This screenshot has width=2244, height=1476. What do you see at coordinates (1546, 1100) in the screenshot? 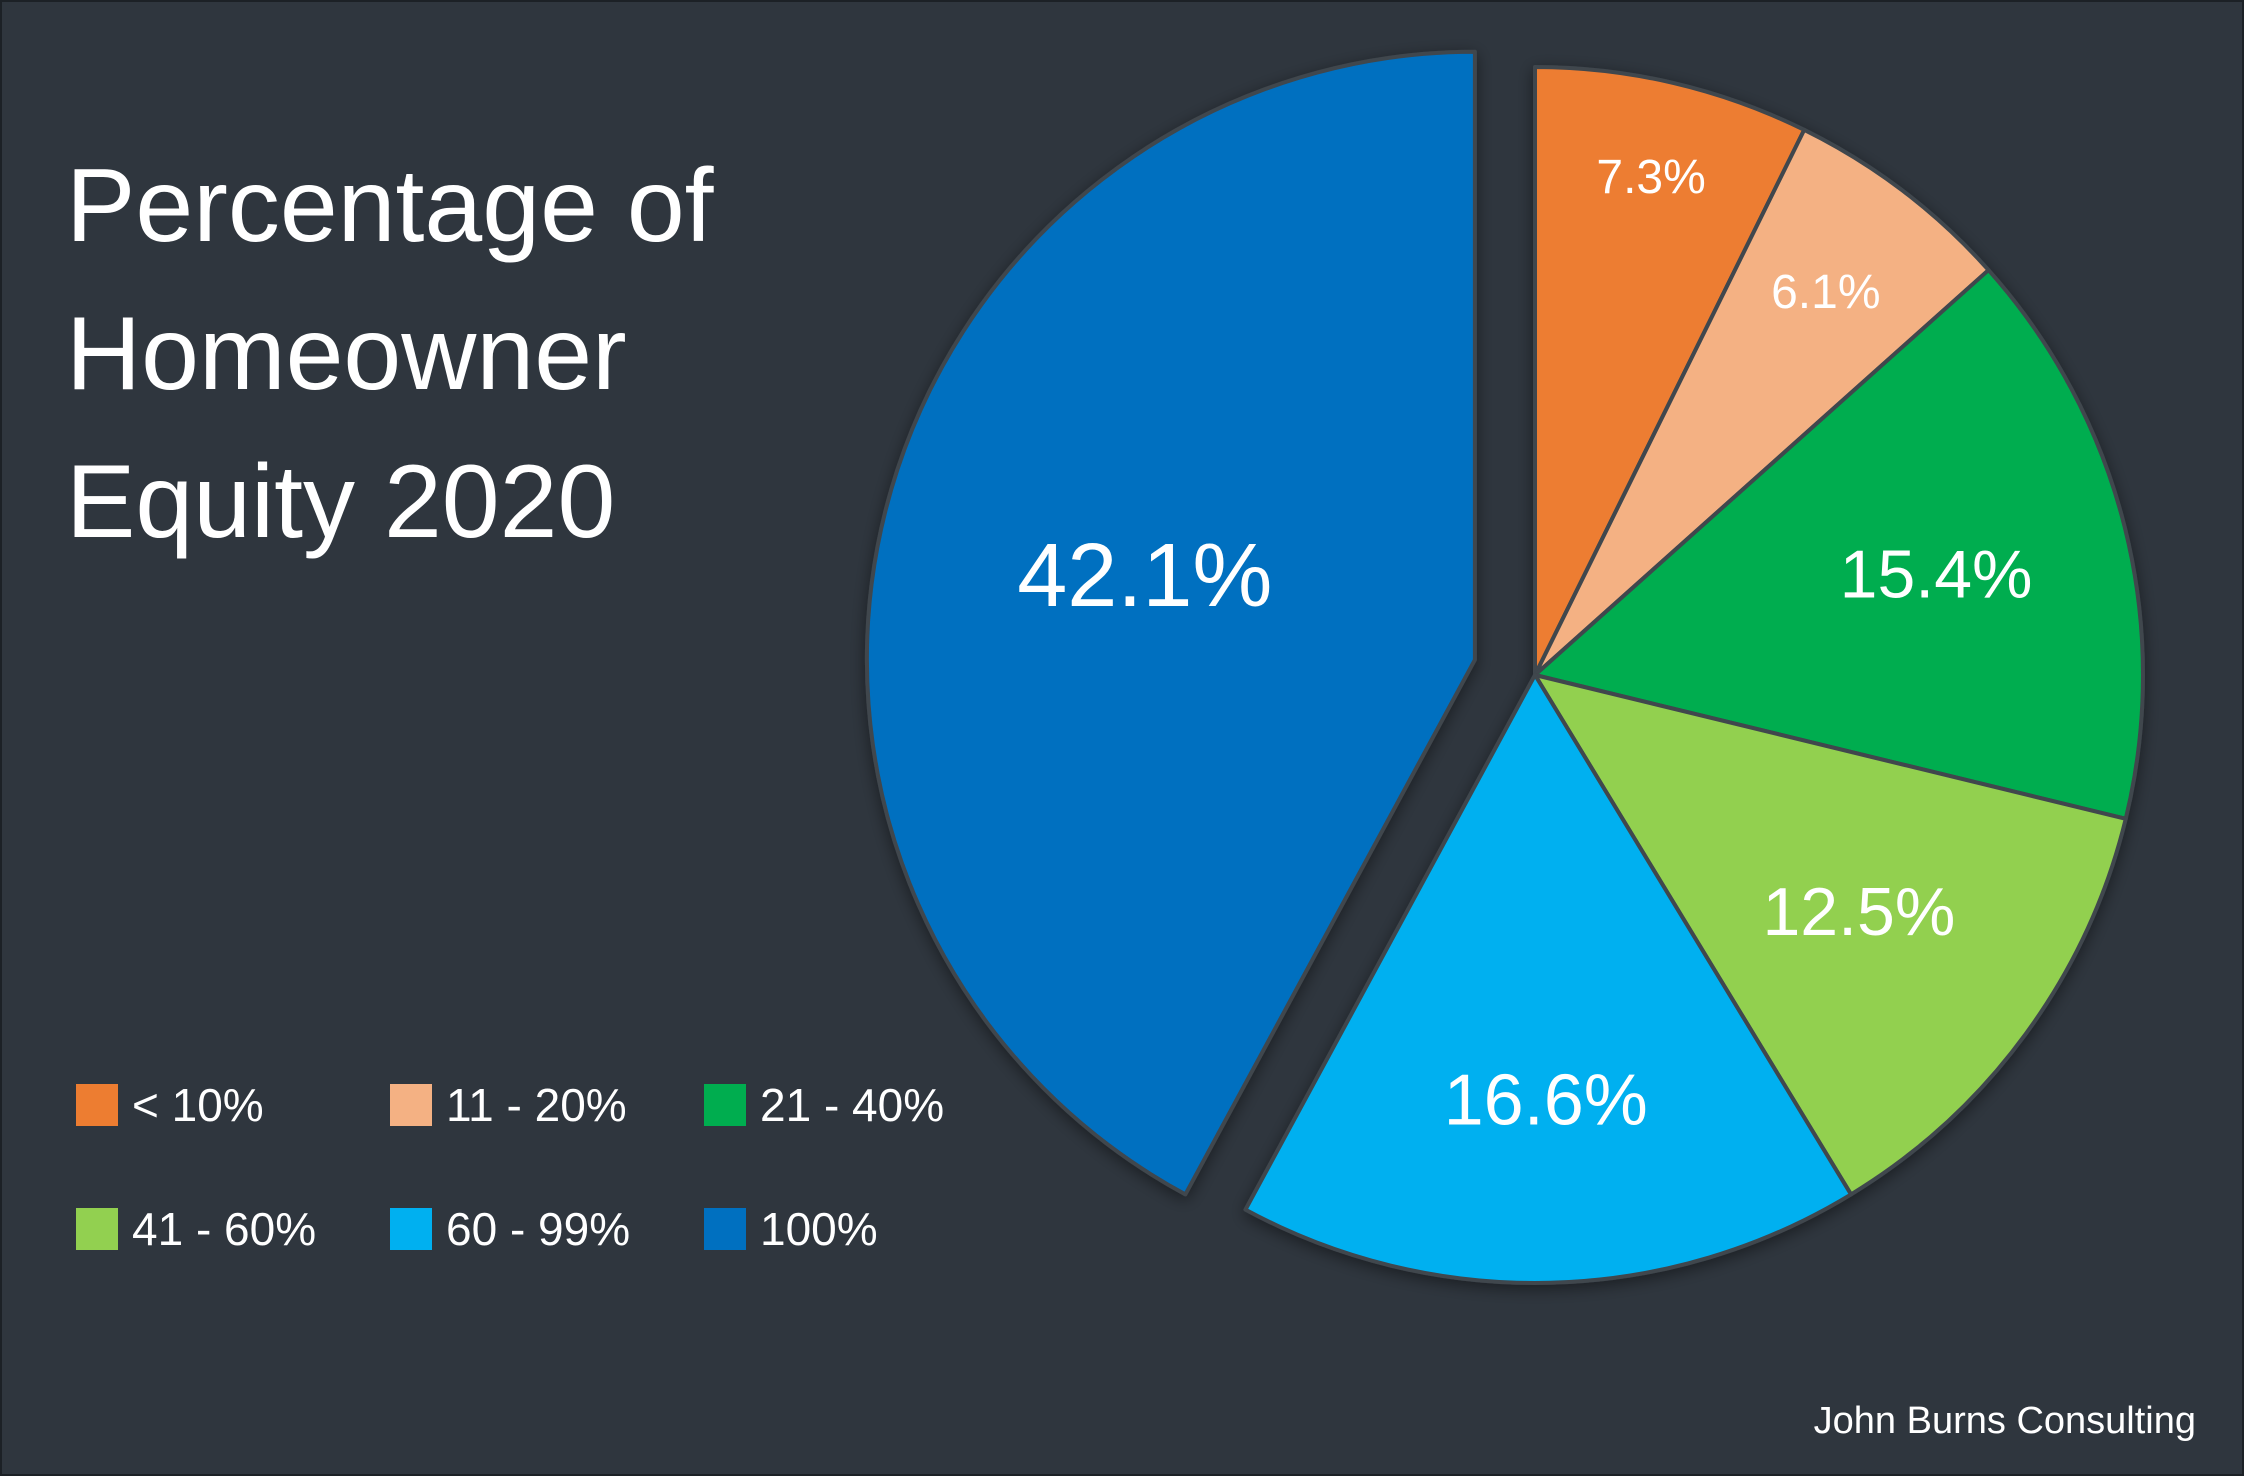
I see `data-label-5: 16.6%` at bounding box center [1546, 1100].